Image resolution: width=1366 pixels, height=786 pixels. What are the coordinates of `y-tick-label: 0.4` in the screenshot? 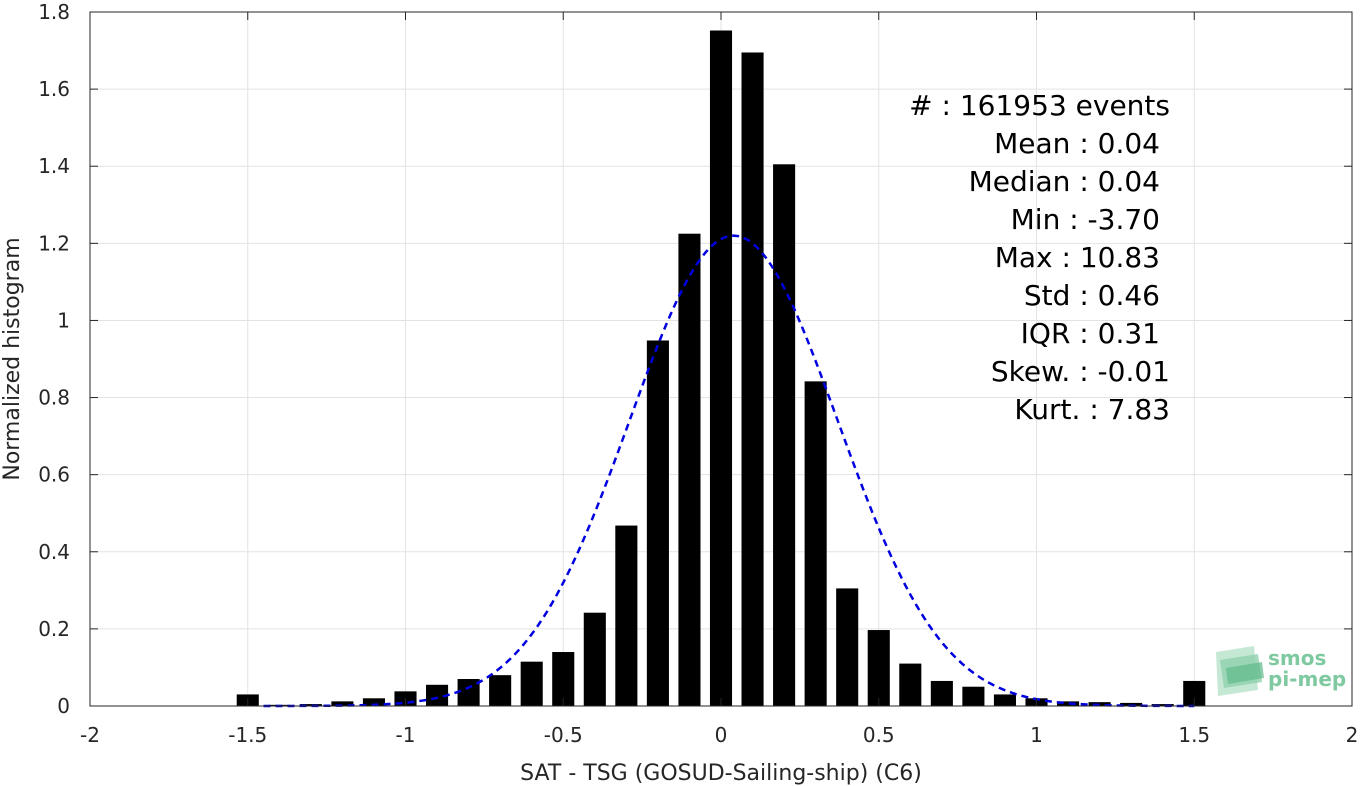 It's located at (54, 552).